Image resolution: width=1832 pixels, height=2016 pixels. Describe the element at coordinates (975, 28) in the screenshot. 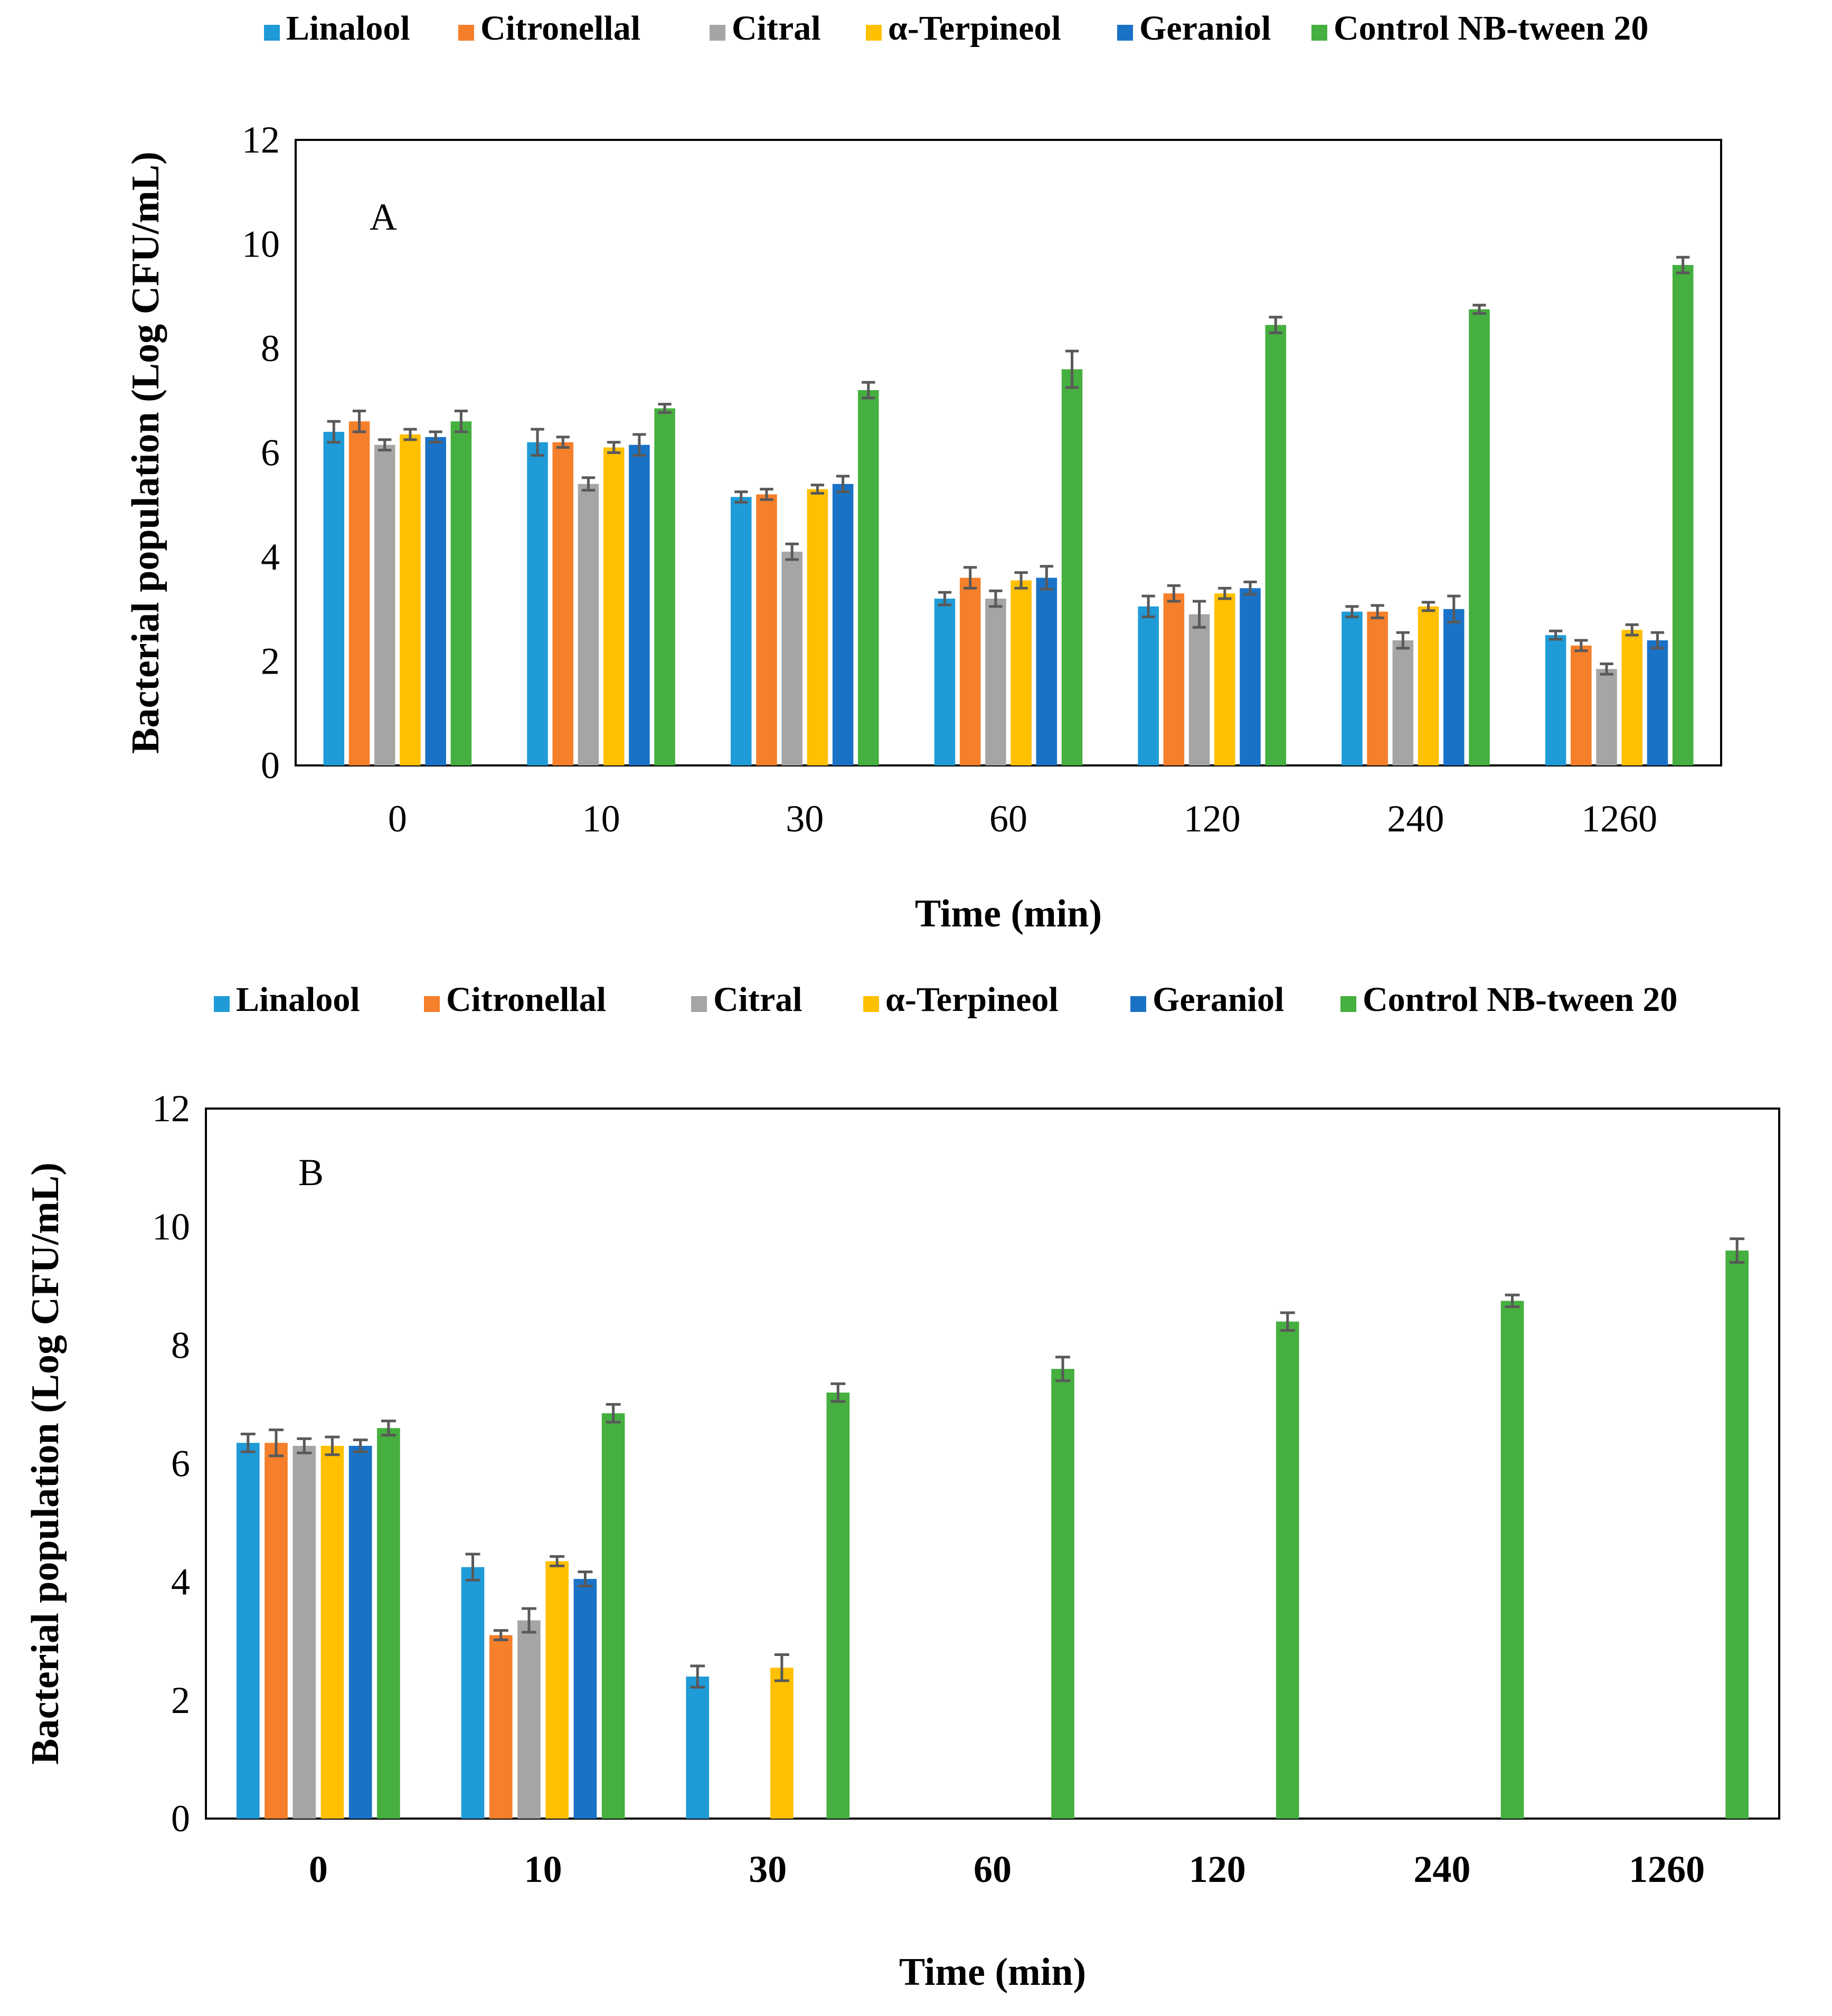

I see `legend-label-3: α-Terpineol` at that location.